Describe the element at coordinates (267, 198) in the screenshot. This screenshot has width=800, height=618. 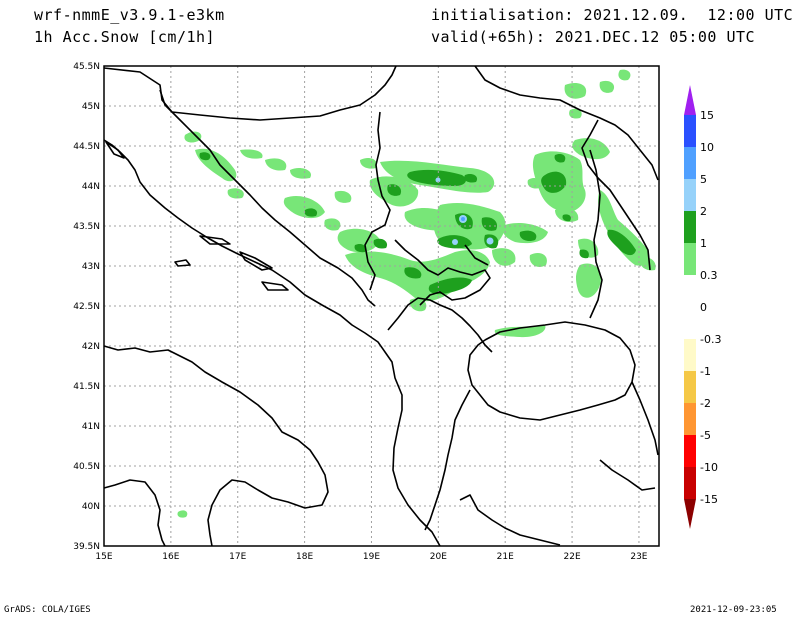
I see `border-bih-south` at that location.